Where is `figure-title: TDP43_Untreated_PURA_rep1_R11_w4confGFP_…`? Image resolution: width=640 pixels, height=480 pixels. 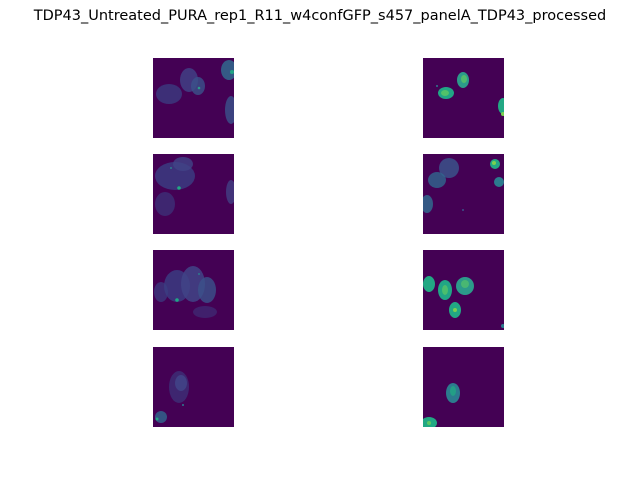 figure-title: TDP43_Untreated_PURA_rep1_R11_w4confGFP_… is located at coordinates (320, 16).